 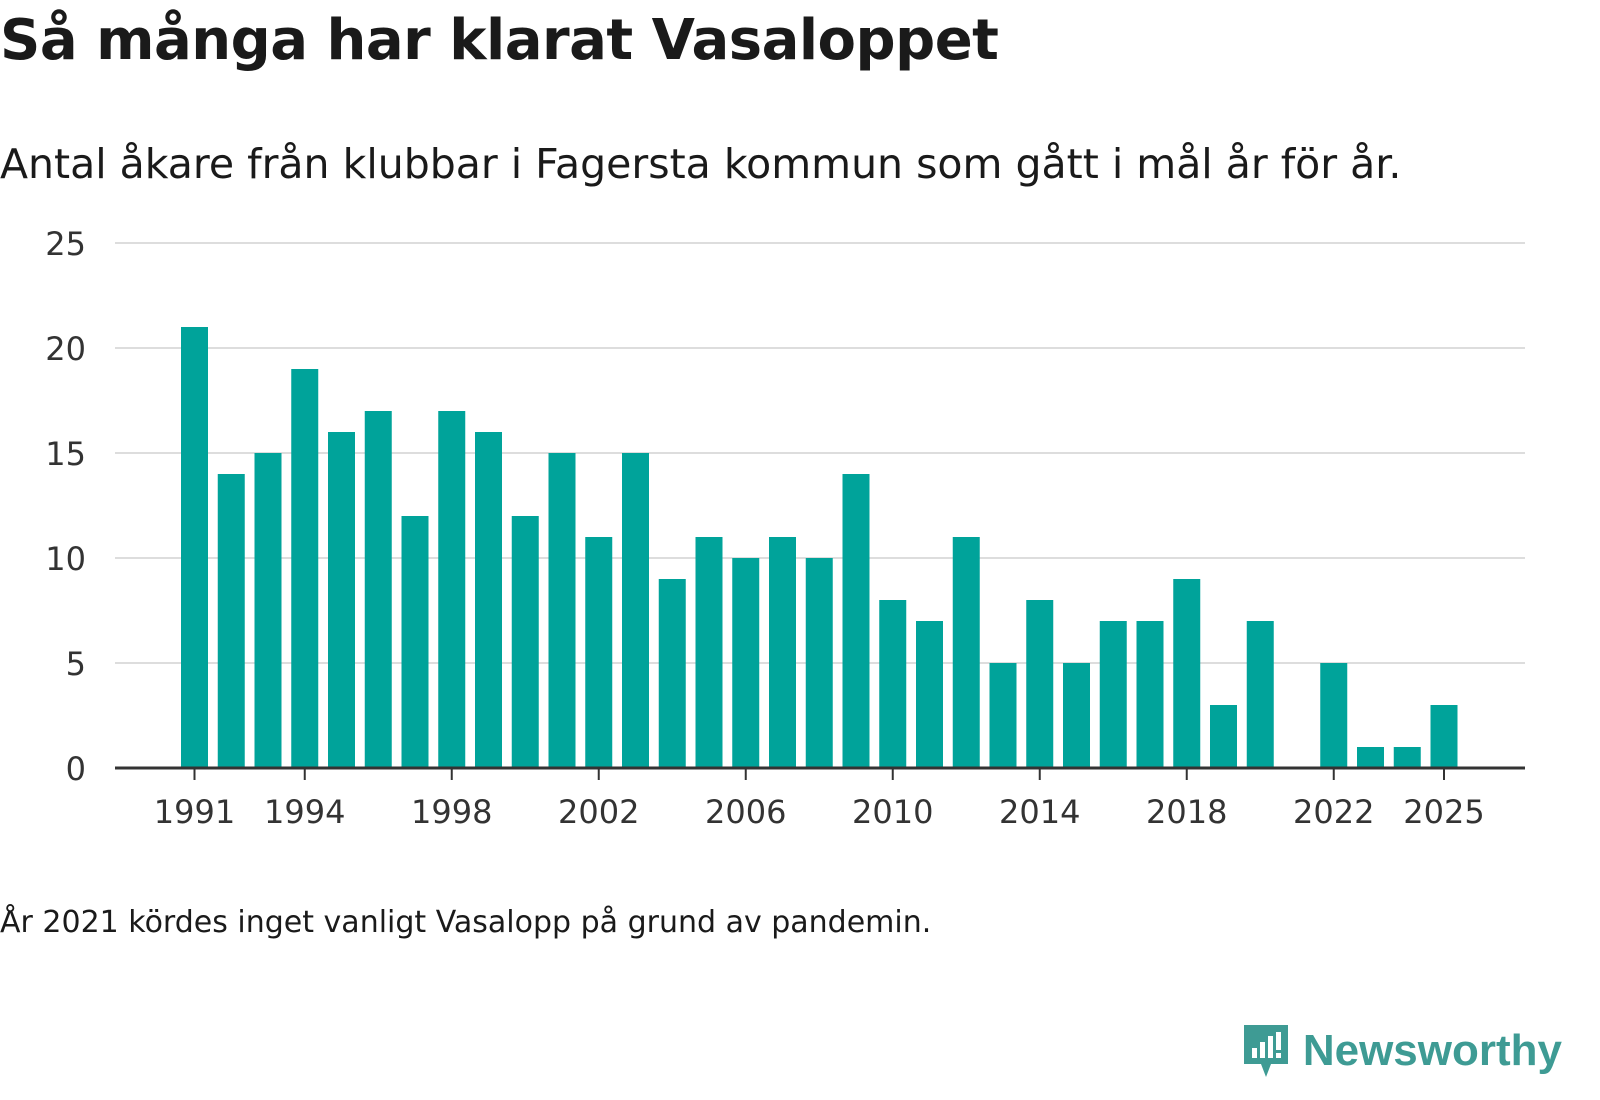 What do you see at coordinates (709, 652) in the screenshot?
I see `bar-2005` at bounding box center [709, 652].